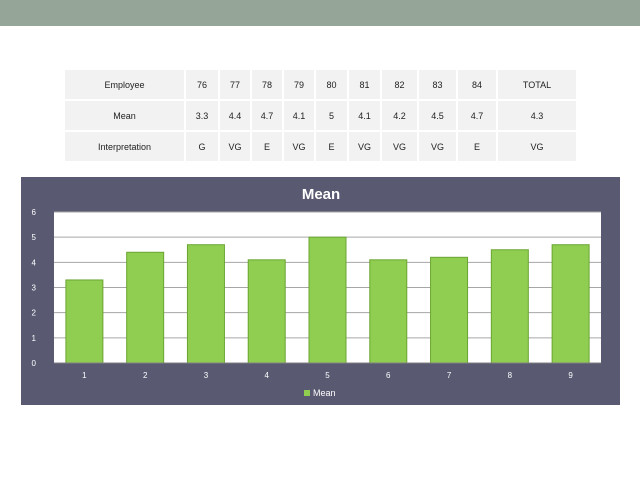 The width and height of the screenshot is (640, 480). I want to click on table-cell: 4.5, so click(438, 116).